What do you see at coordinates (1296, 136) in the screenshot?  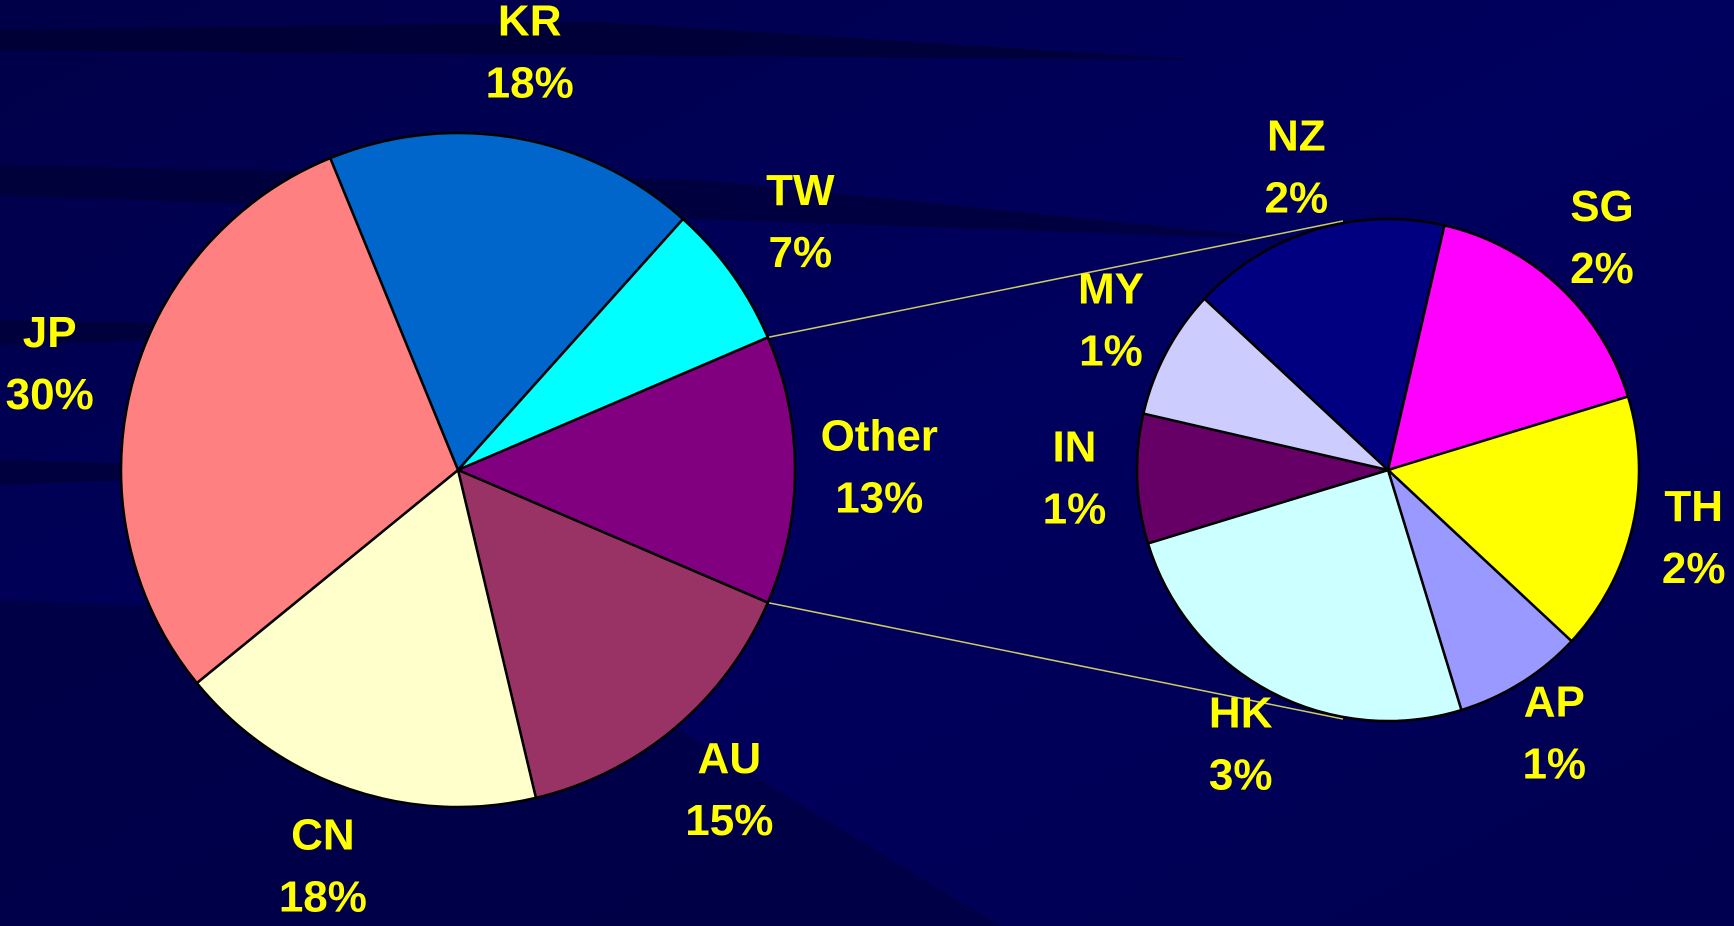 I see `slice-category-label: NZ` at bounding box center [1296, 136].